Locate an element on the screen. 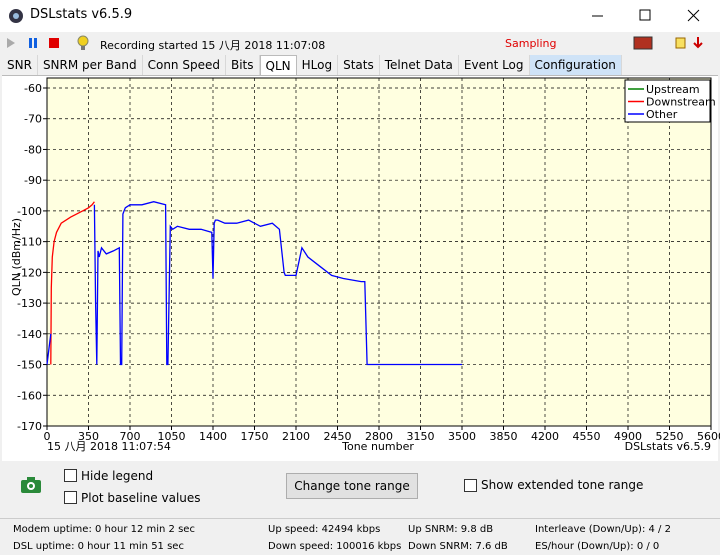 Image resolution: width=720 pixels, height=555 pixels. status-item: DSL uptime: 0 hour 11 min 51 sec is located at coordinates (98, 546).